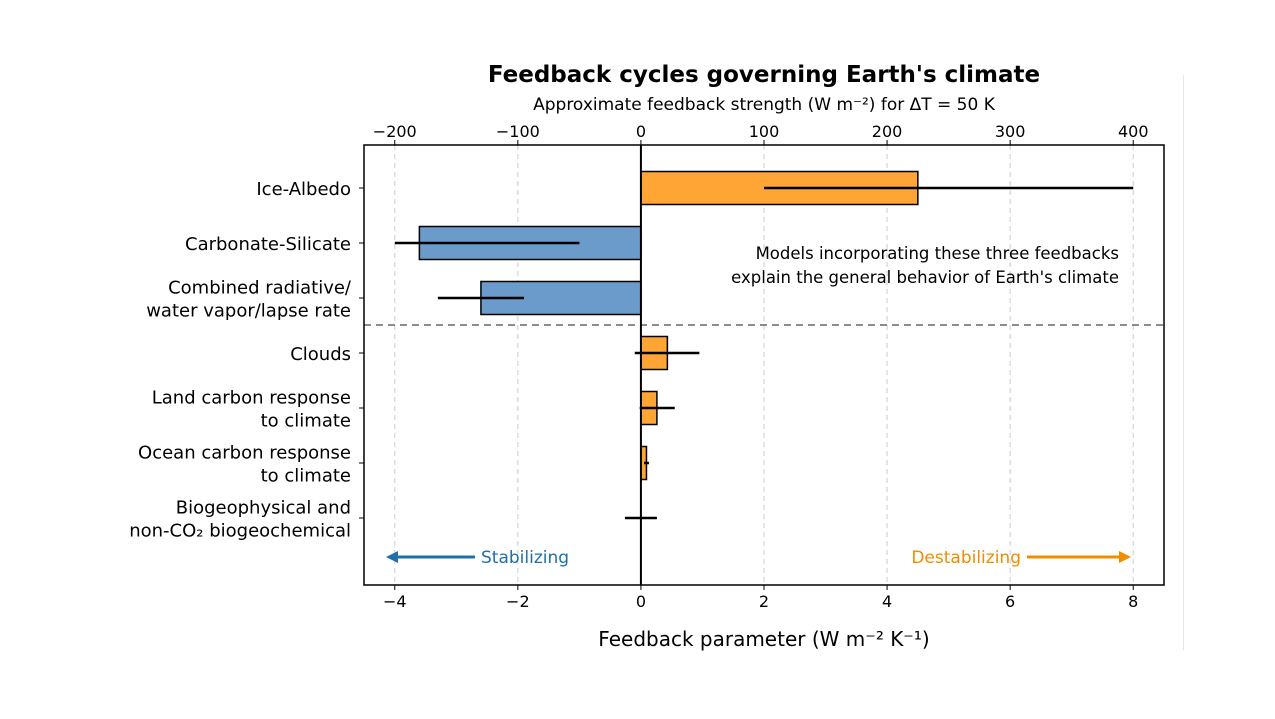  Describe the element at coordinates (518, 131) in the screenshot. I see `top-tick-label: −100` at that location.